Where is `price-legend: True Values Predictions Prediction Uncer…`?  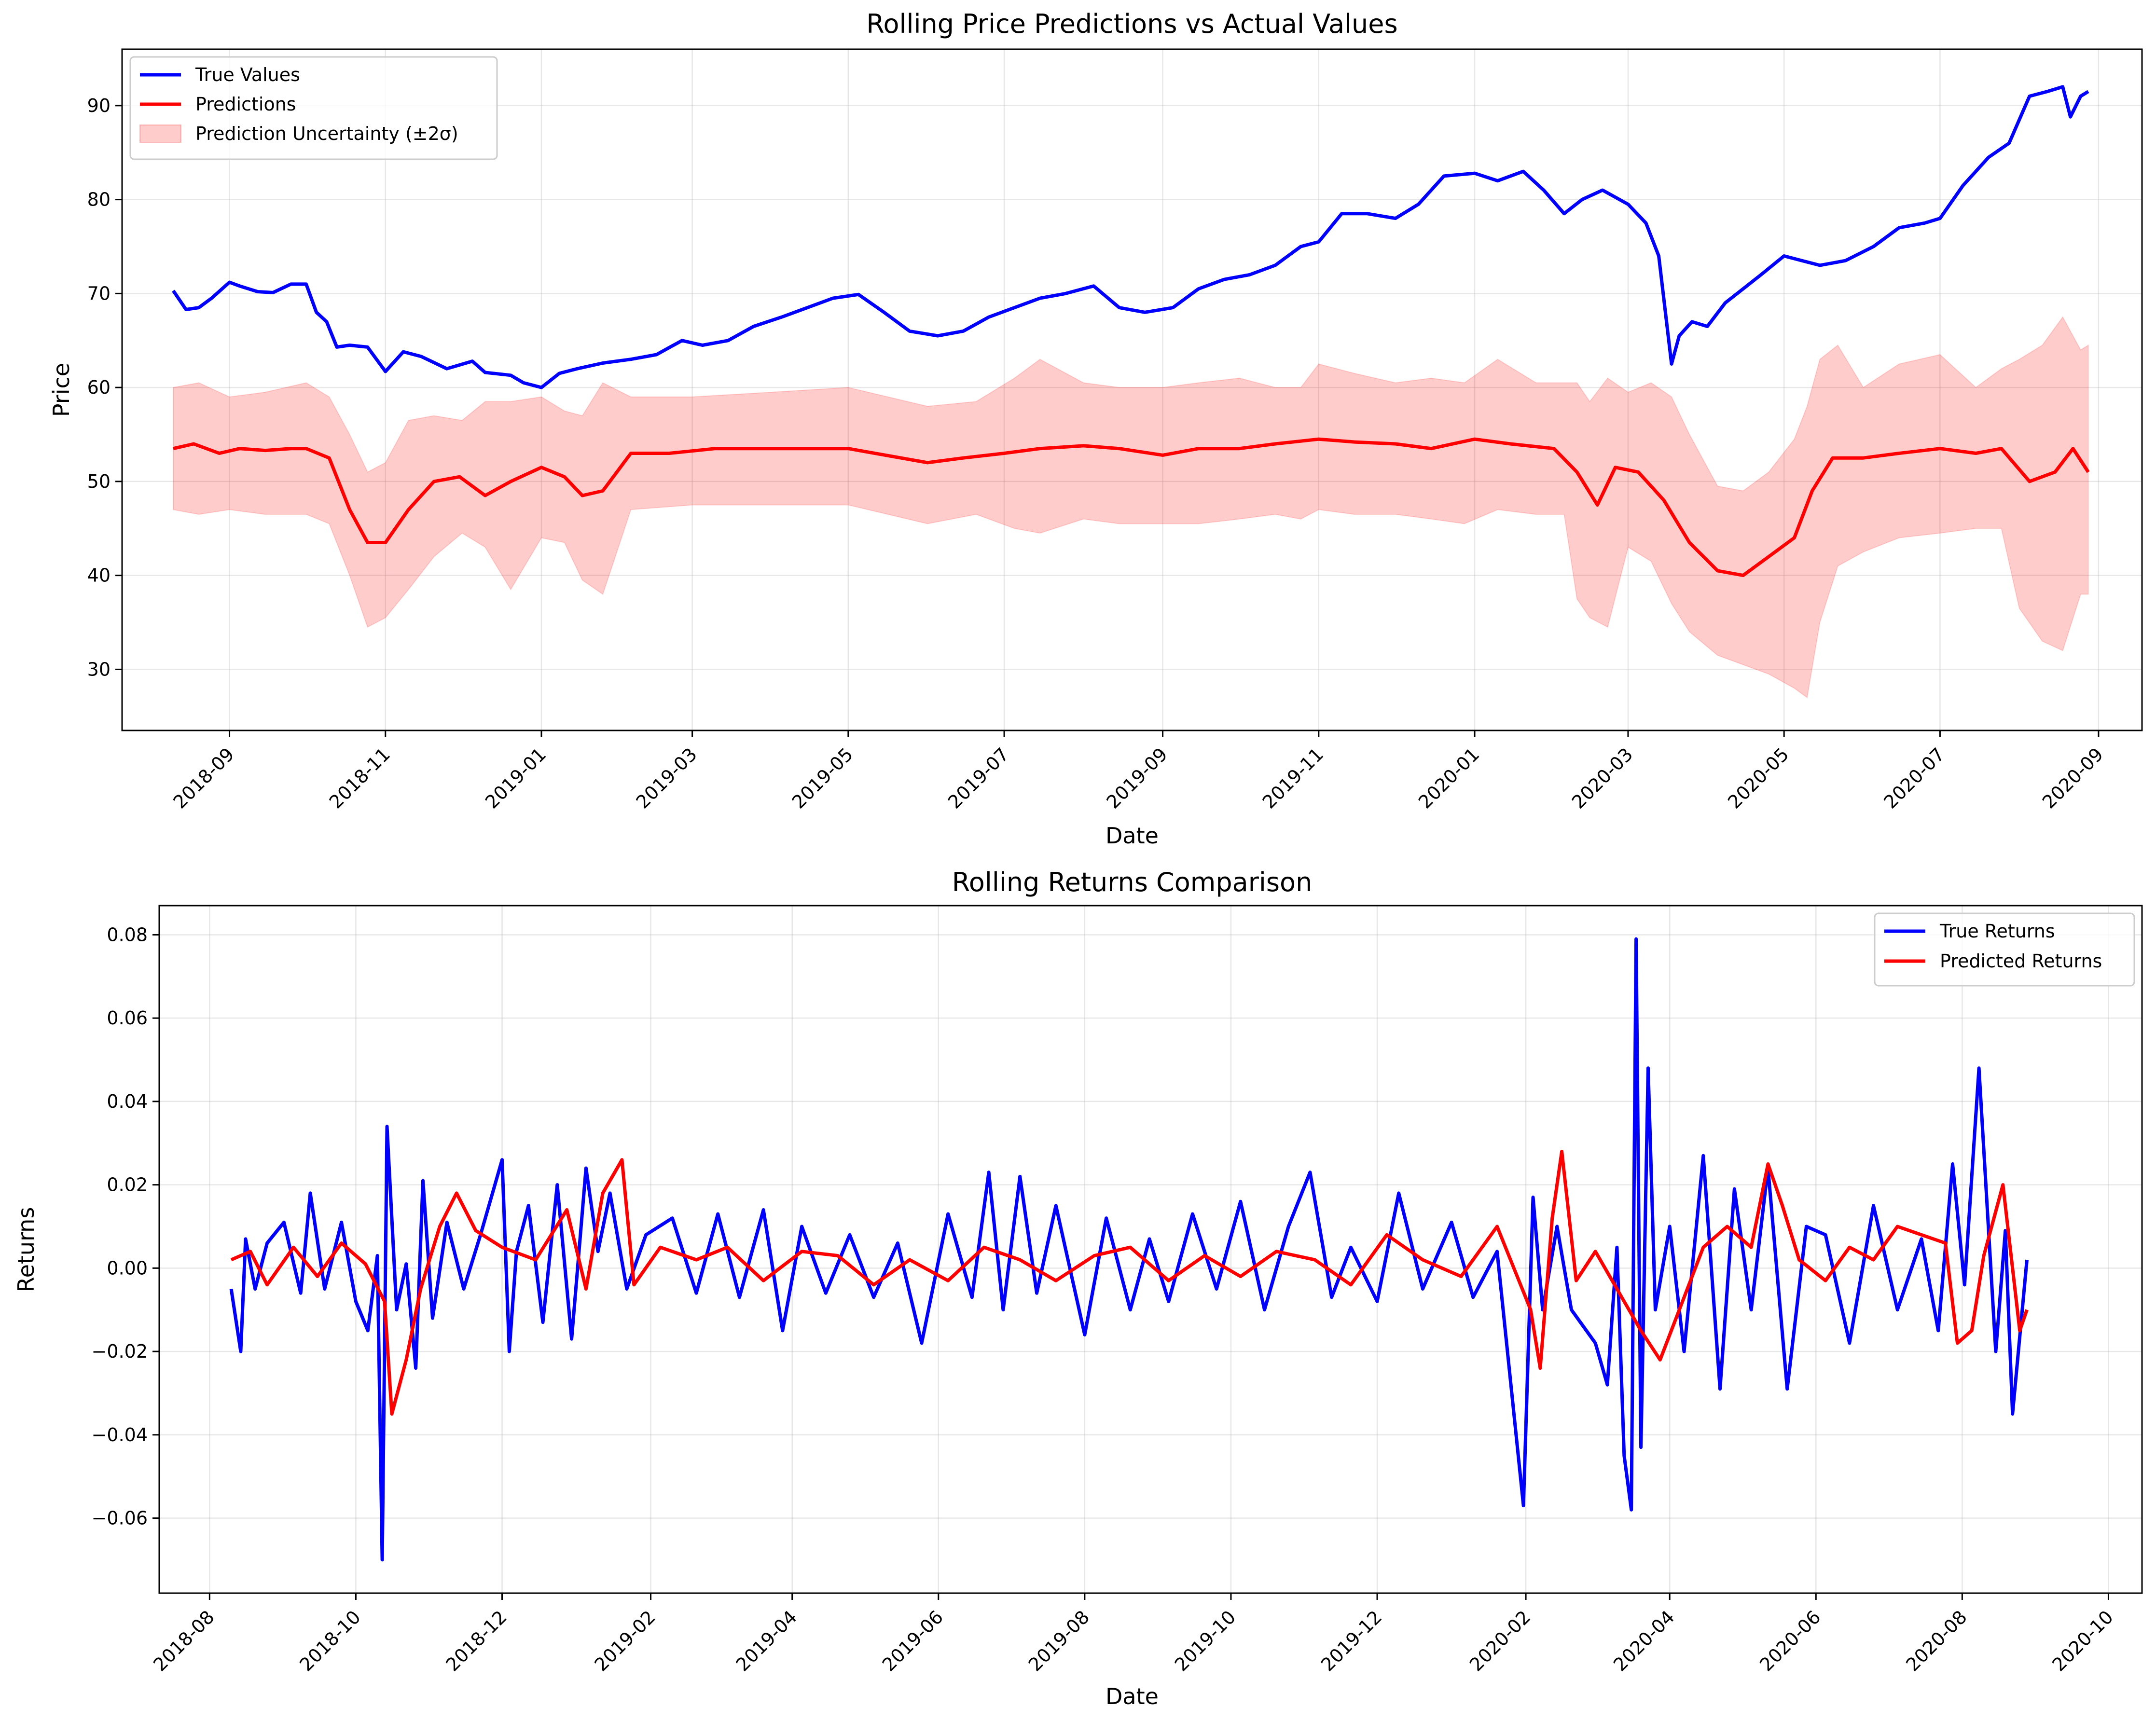 price-legend: True Values Predictions Prediction Uncer… is located at coordinates (313, 108).